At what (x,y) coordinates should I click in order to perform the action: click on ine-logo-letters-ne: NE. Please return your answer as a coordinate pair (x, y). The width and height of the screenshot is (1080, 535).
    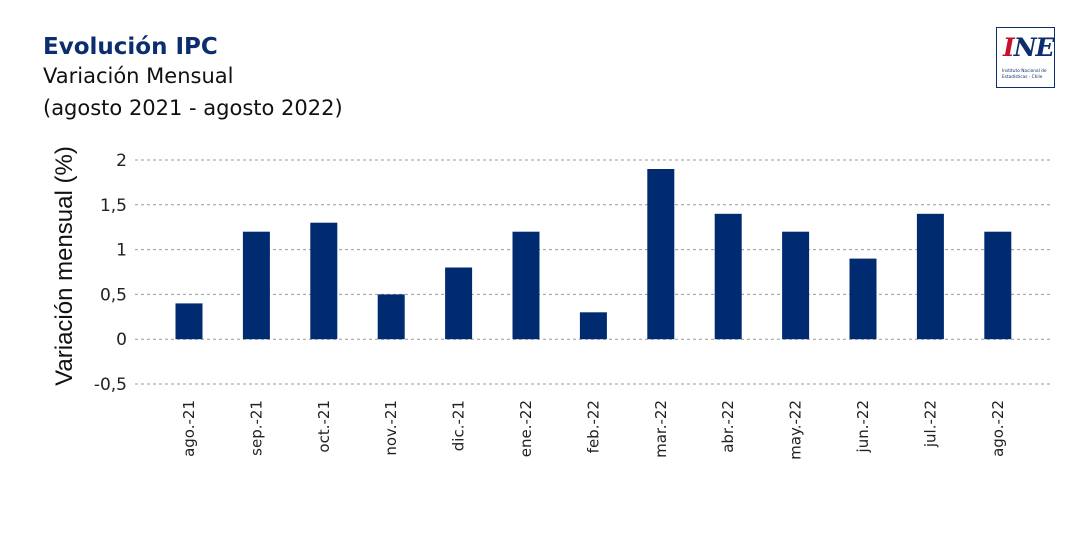
    Looking at the image, I should click on (1034, 47).